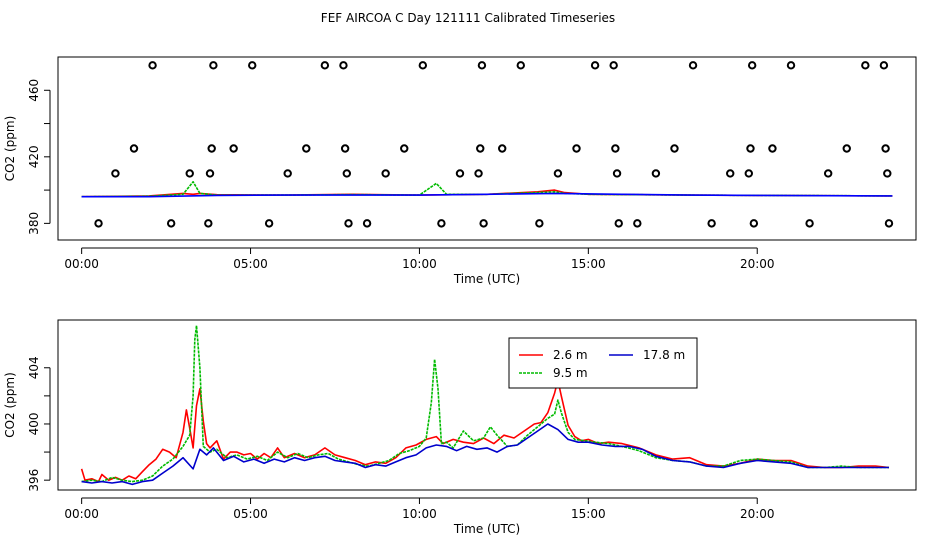 The width and height of the screenshot is (936, 540). What do you see at coordinates (570, 373) in the screenshot?
I see `legend-label: 9.5 m` at bounding box center [570, 373].